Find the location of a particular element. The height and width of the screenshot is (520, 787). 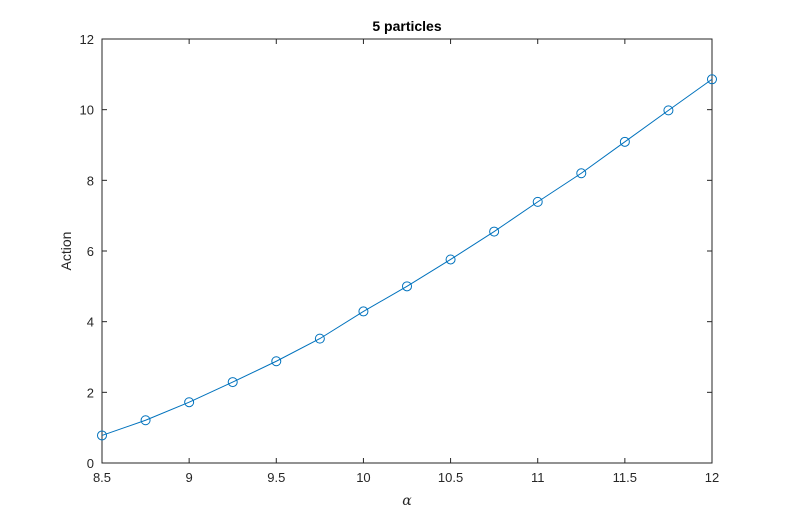

y-tick-label: 2 is located at coordinates (90, 392).